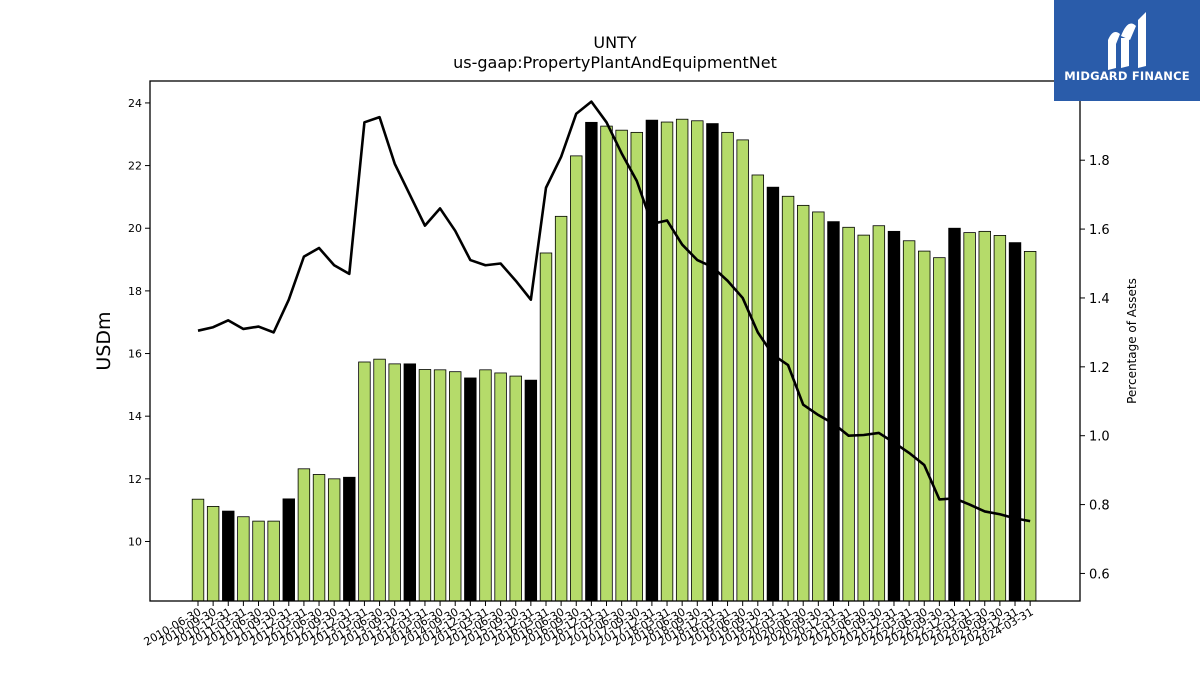 The width and height of the screenshot is (1200, 675). What do you see at coordinates (1132, 341) in the screenshot?
I see `y-axis-label-right: Percentage of Assets` at bounding box center [1132, 341].